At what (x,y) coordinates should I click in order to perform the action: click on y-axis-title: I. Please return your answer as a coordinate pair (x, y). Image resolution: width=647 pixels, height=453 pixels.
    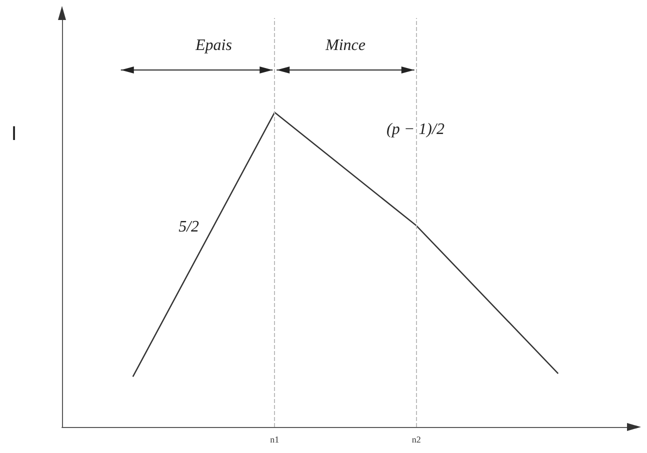
    Looking at the image, I should click on (14, 134).